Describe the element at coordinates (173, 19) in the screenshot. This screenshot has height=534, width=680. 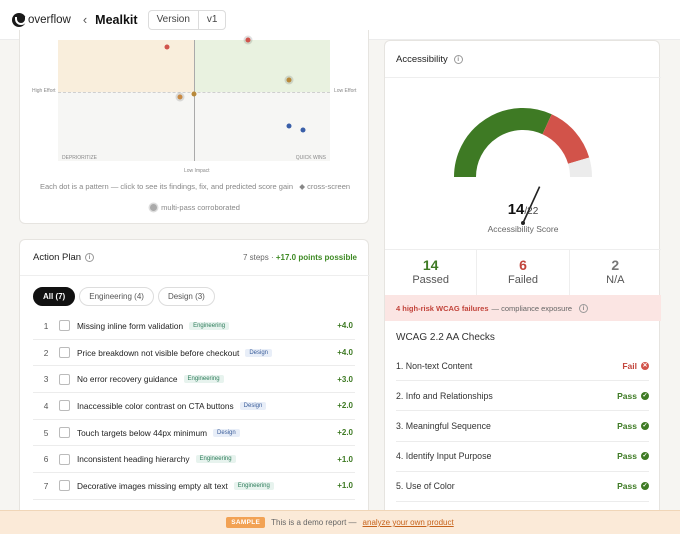
I see `version-label: Version` at that location.